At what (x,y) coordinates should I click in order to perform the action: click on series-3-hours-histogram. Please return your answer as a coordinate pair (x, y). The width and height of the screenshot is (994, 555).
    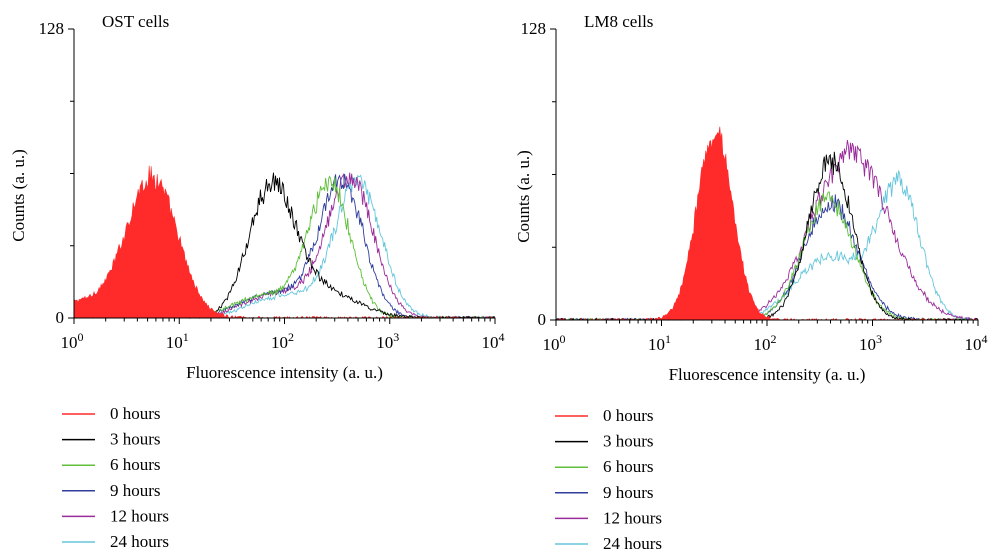
    Looking at the image, I should click on (767, 236).